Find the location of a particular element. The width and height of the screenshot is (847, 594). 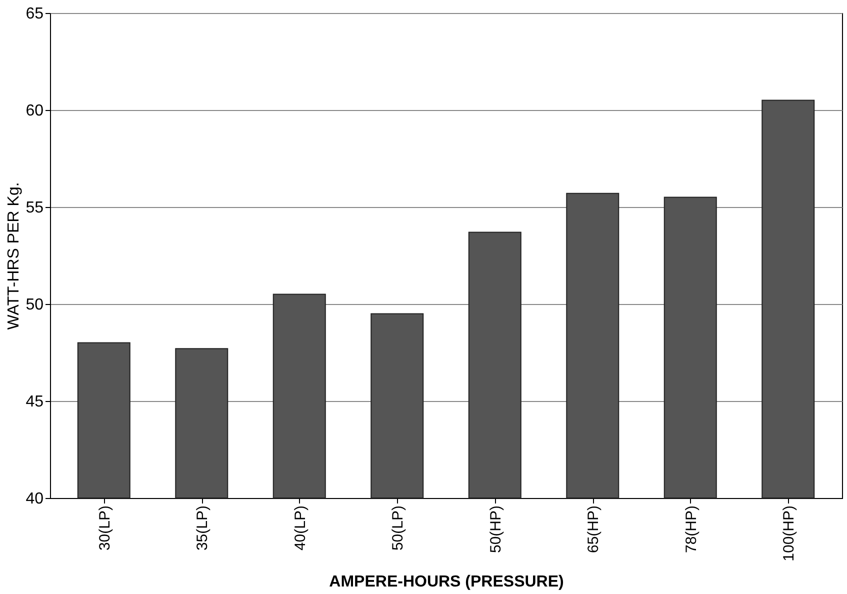

y-tick-label: 40 is located at coordinates (35, 499).